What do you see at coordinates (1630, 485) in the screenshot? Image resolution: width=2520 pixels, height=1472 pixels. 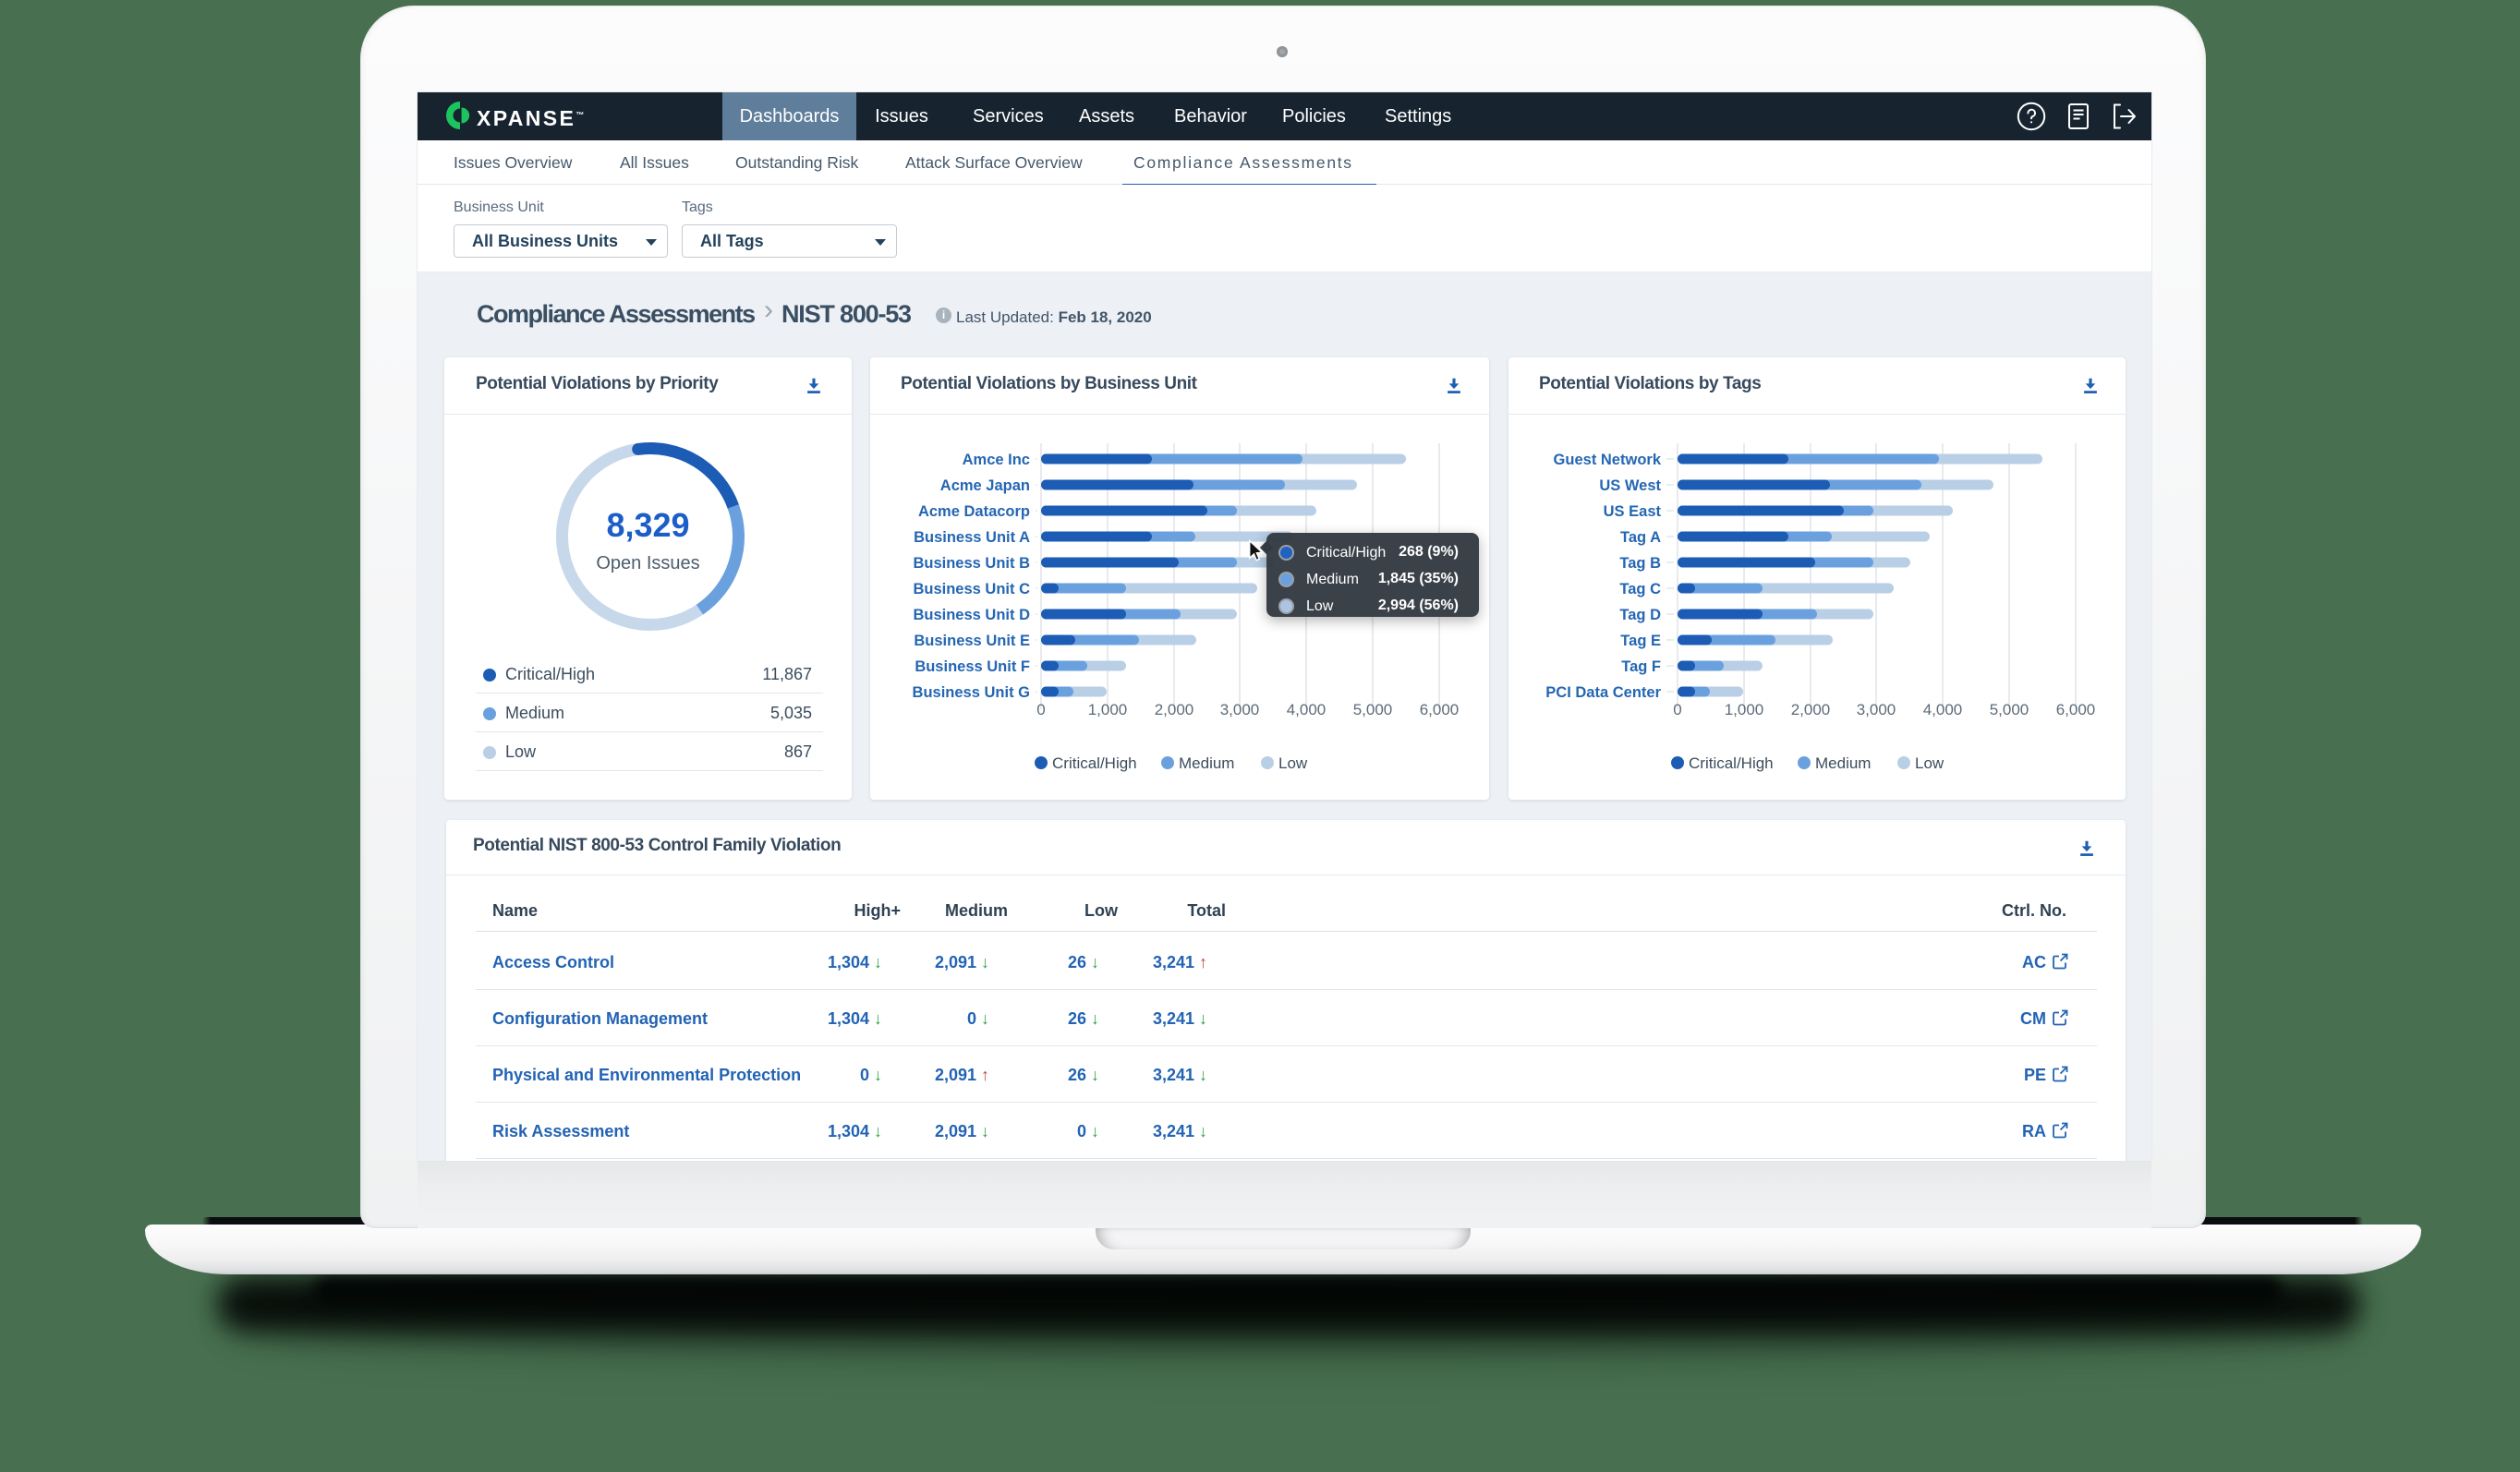 I see `svg-text: US West` at bounding box center [1630, 485].